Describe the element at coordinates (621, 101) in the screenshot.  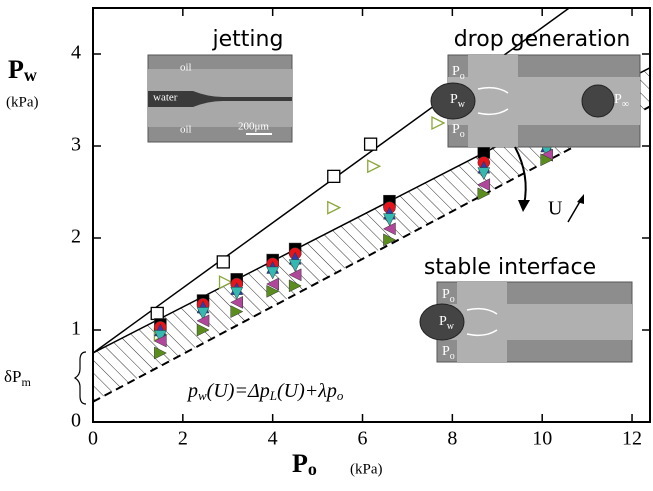
I see `label: P∞` at that location.